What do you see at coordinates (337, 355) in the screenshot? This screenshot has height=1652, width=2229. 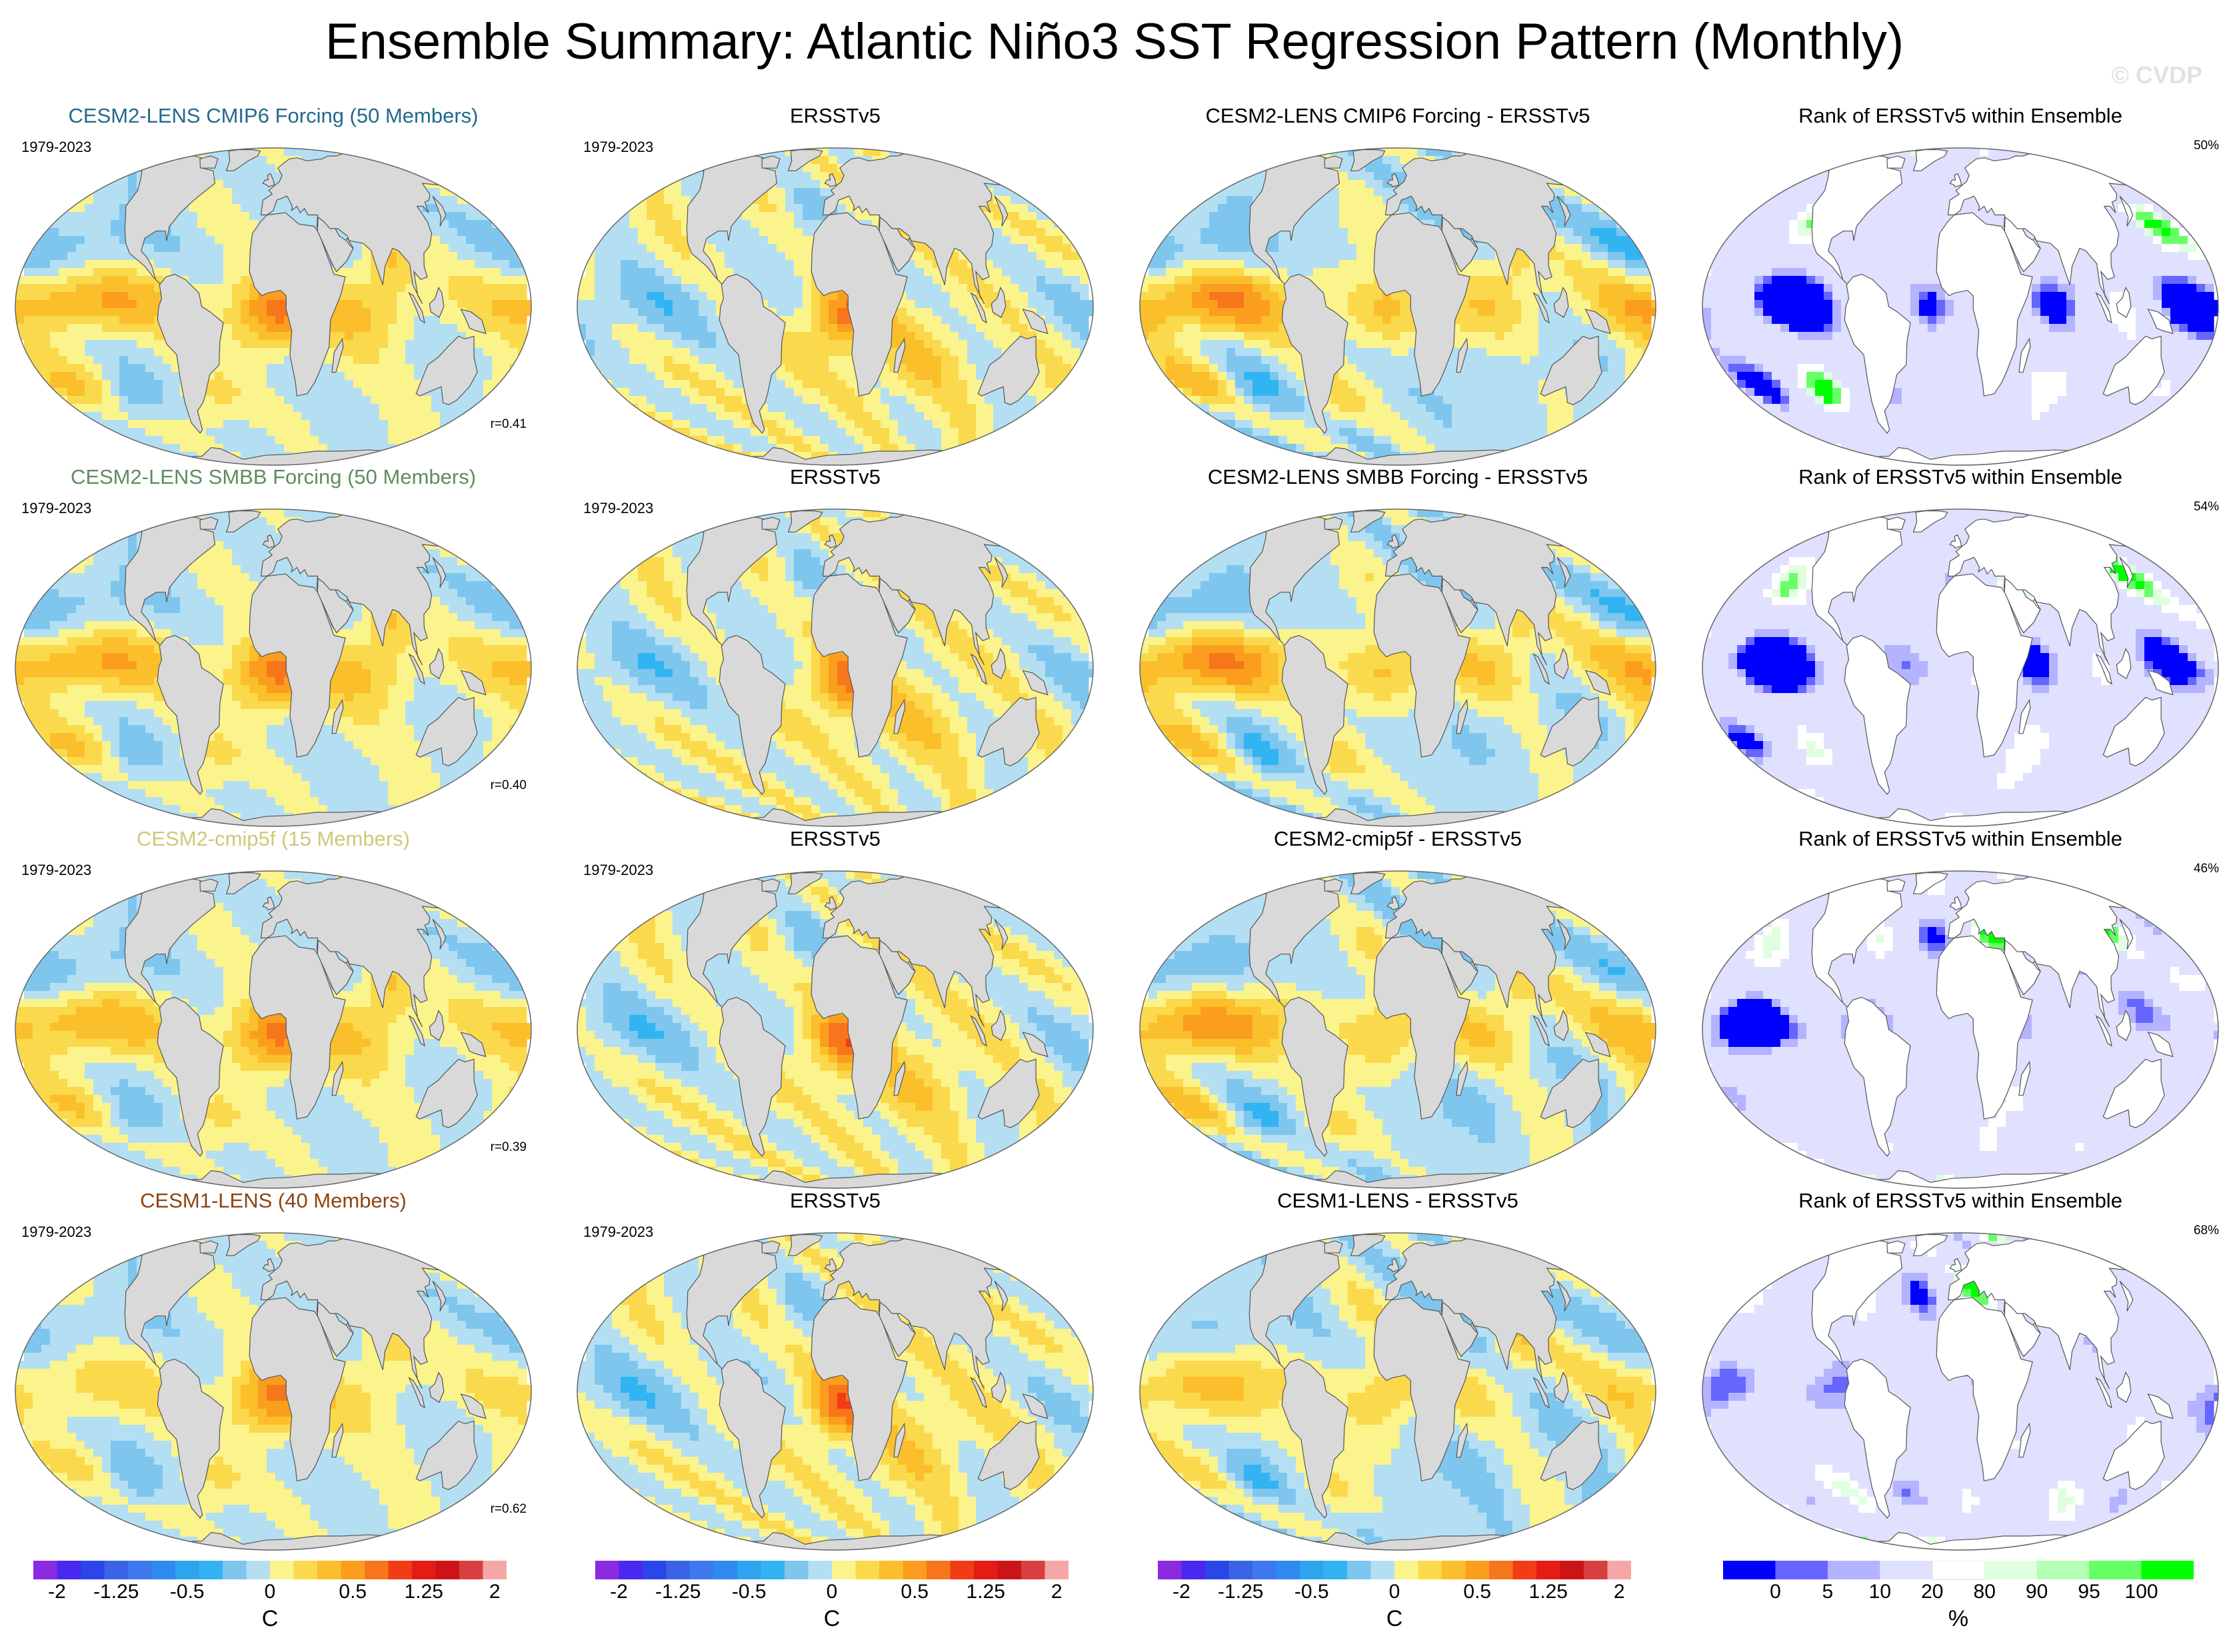 I see `land-madagascar` at bounding box center [337, 355].